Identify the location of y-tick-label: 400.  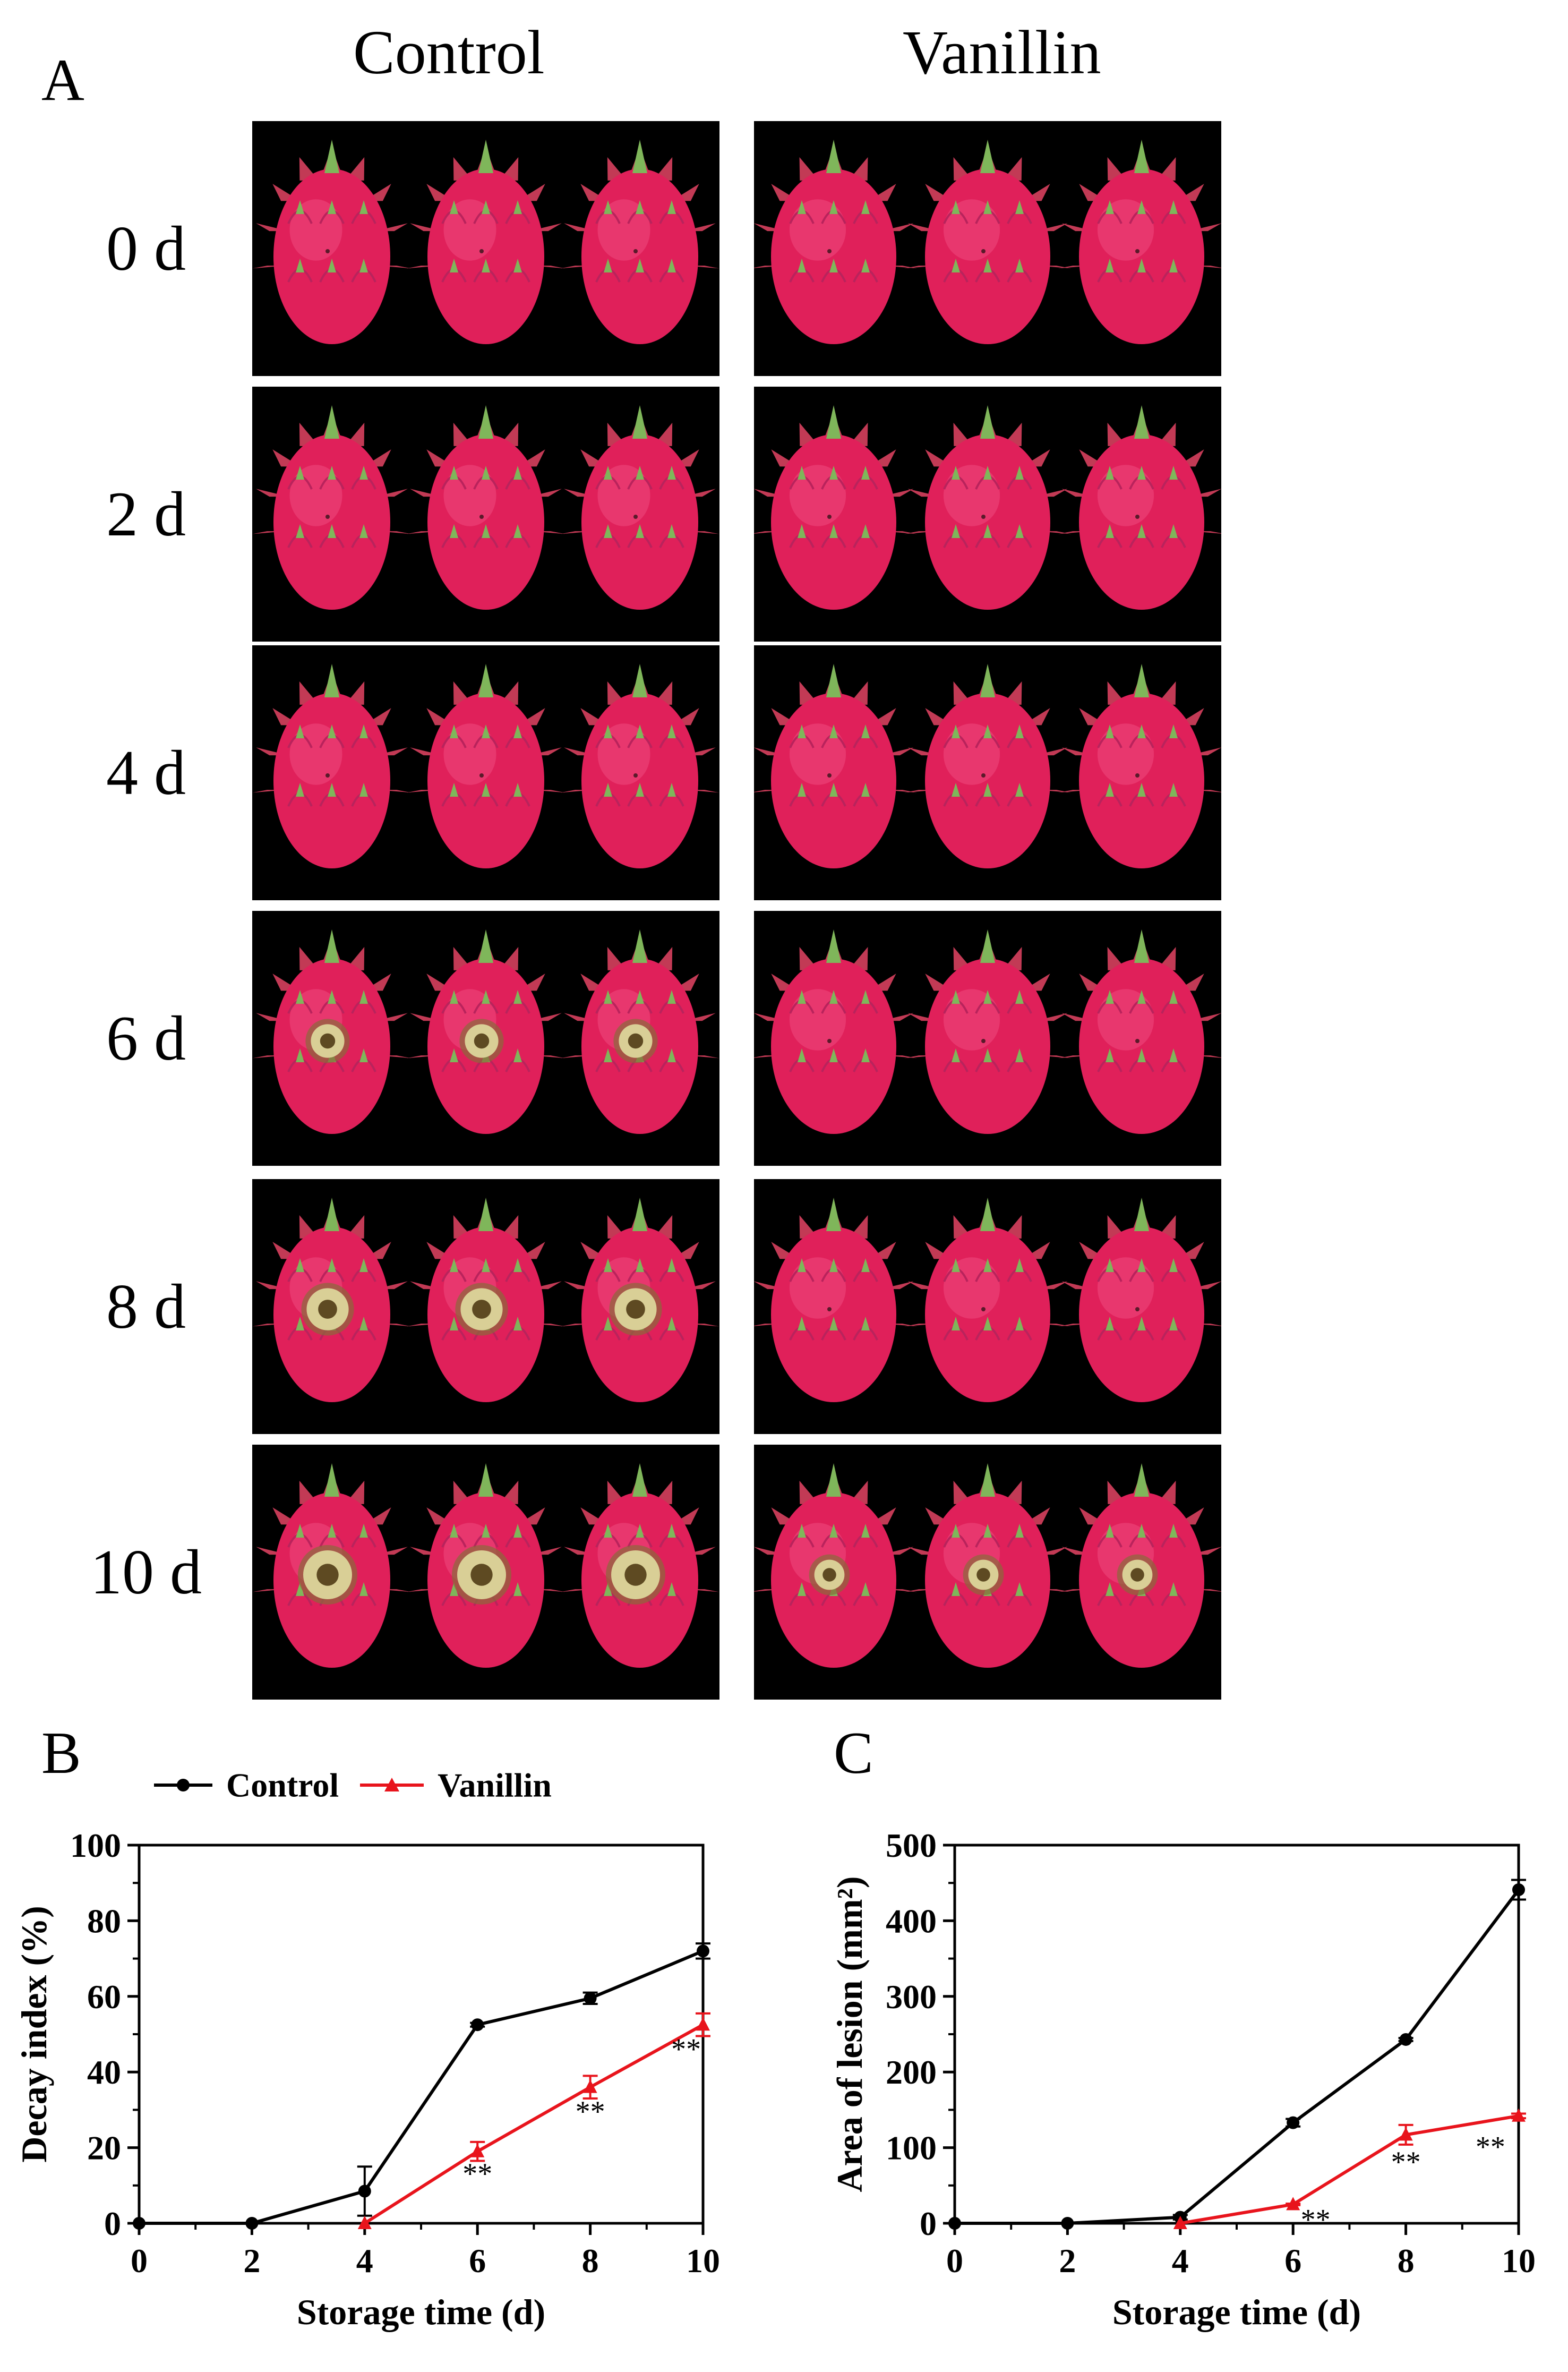
(911, 1921).